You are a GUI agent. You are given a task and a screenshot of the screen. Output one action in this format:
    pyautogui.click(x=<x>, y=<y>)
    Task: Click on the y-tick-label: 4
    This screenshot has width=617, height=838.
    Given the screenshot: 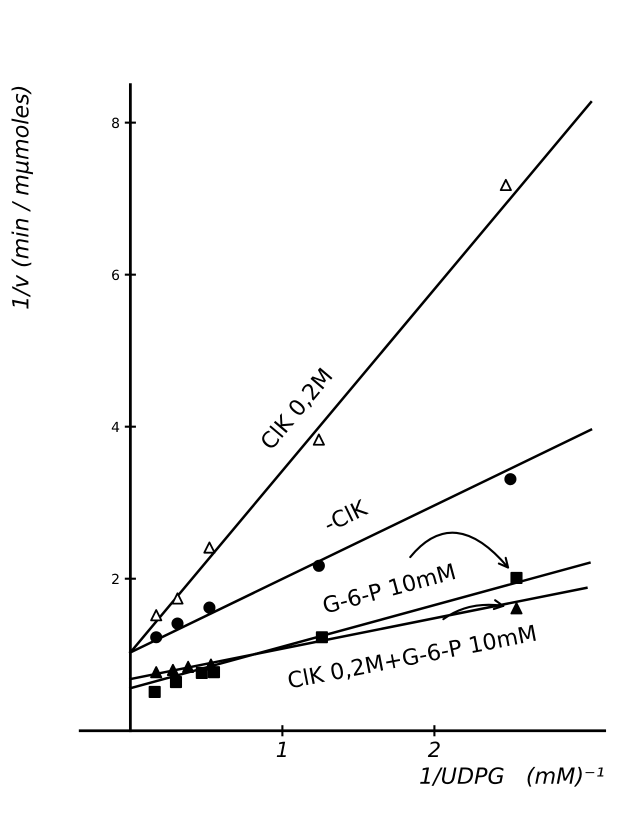 What is the action you would take?
    pyautogui.click(x=116, y=427)
    